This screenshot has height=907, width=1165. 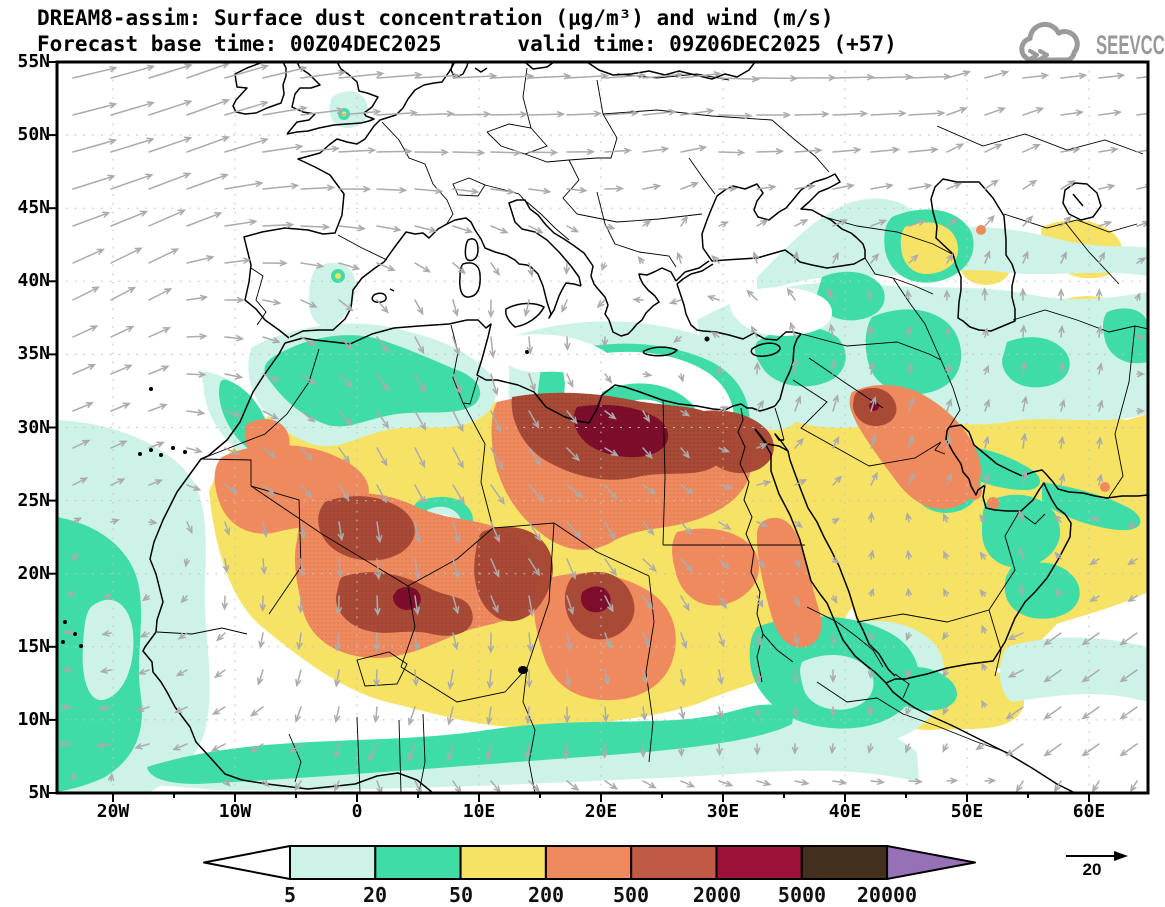 What do you see at coordinates (33, 646) in the screenshot?
I see `lat-tick-label: 15N` at bounding box center [33, 646].